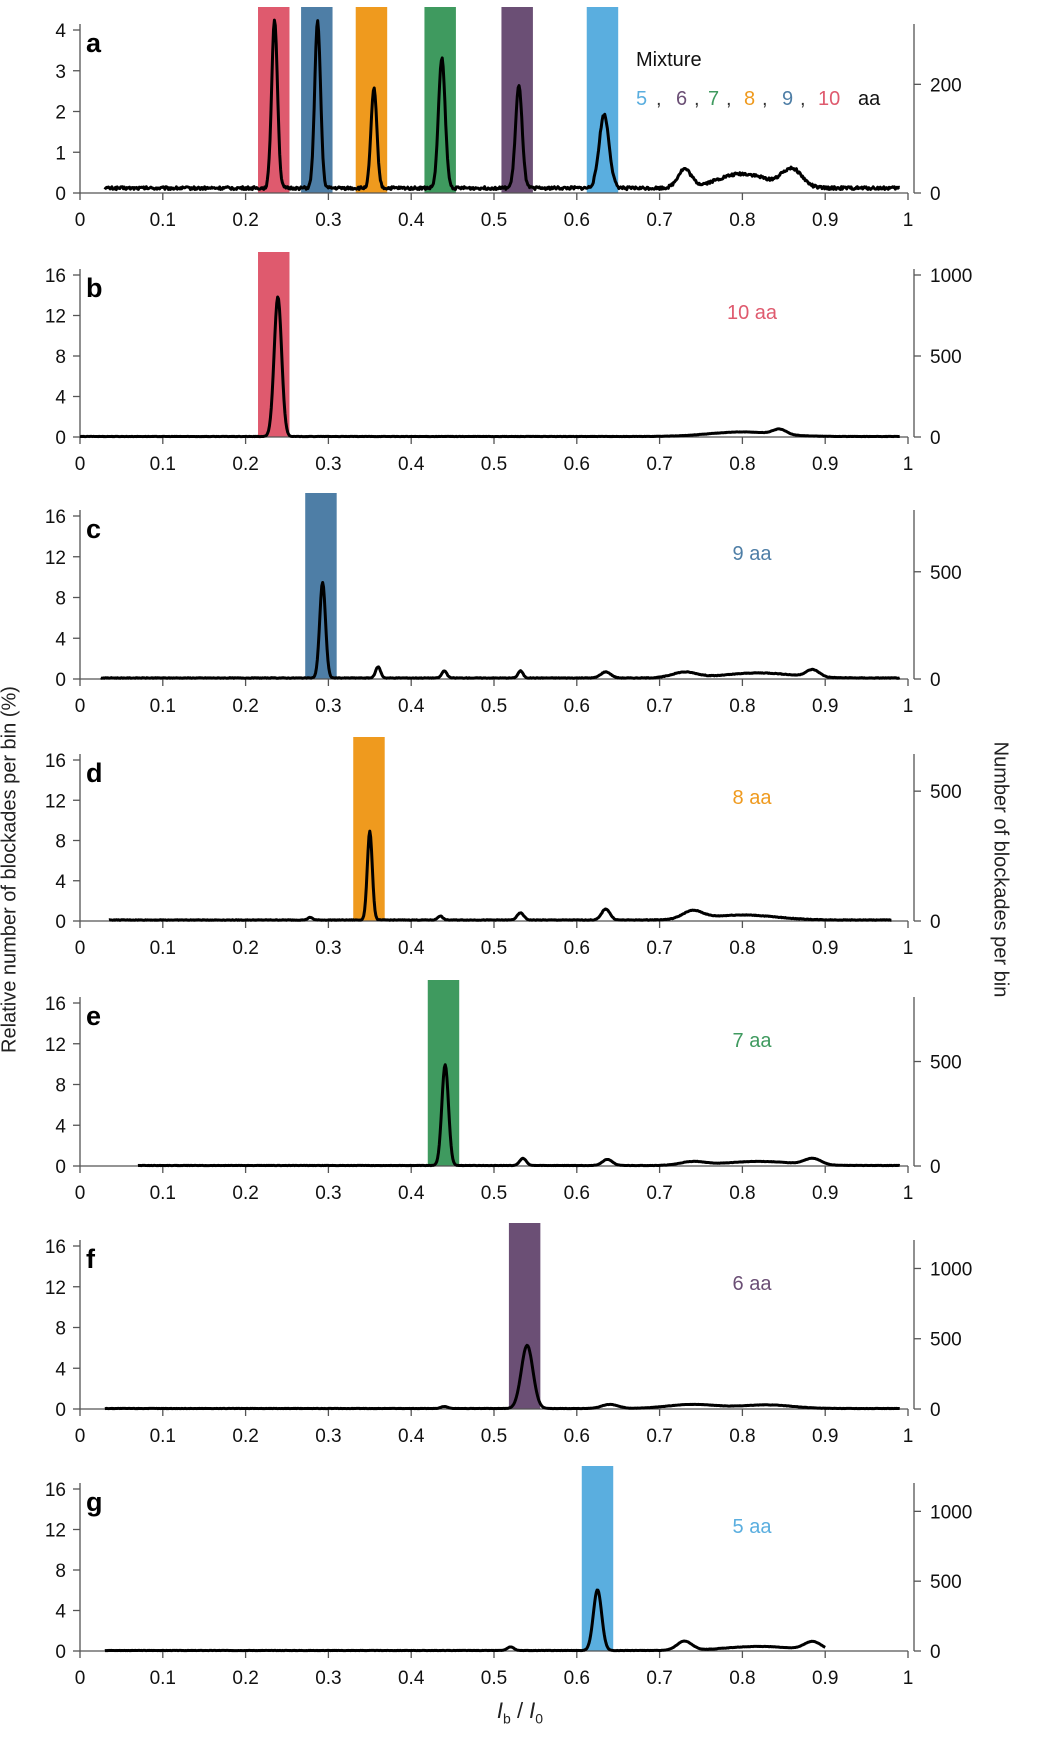 Image resolution: width=1040 pixels, height=1738 pixels. Describe the element at coordinates (752, 313) in the screenshot. I see `panel-label: 10 aa` at that location.